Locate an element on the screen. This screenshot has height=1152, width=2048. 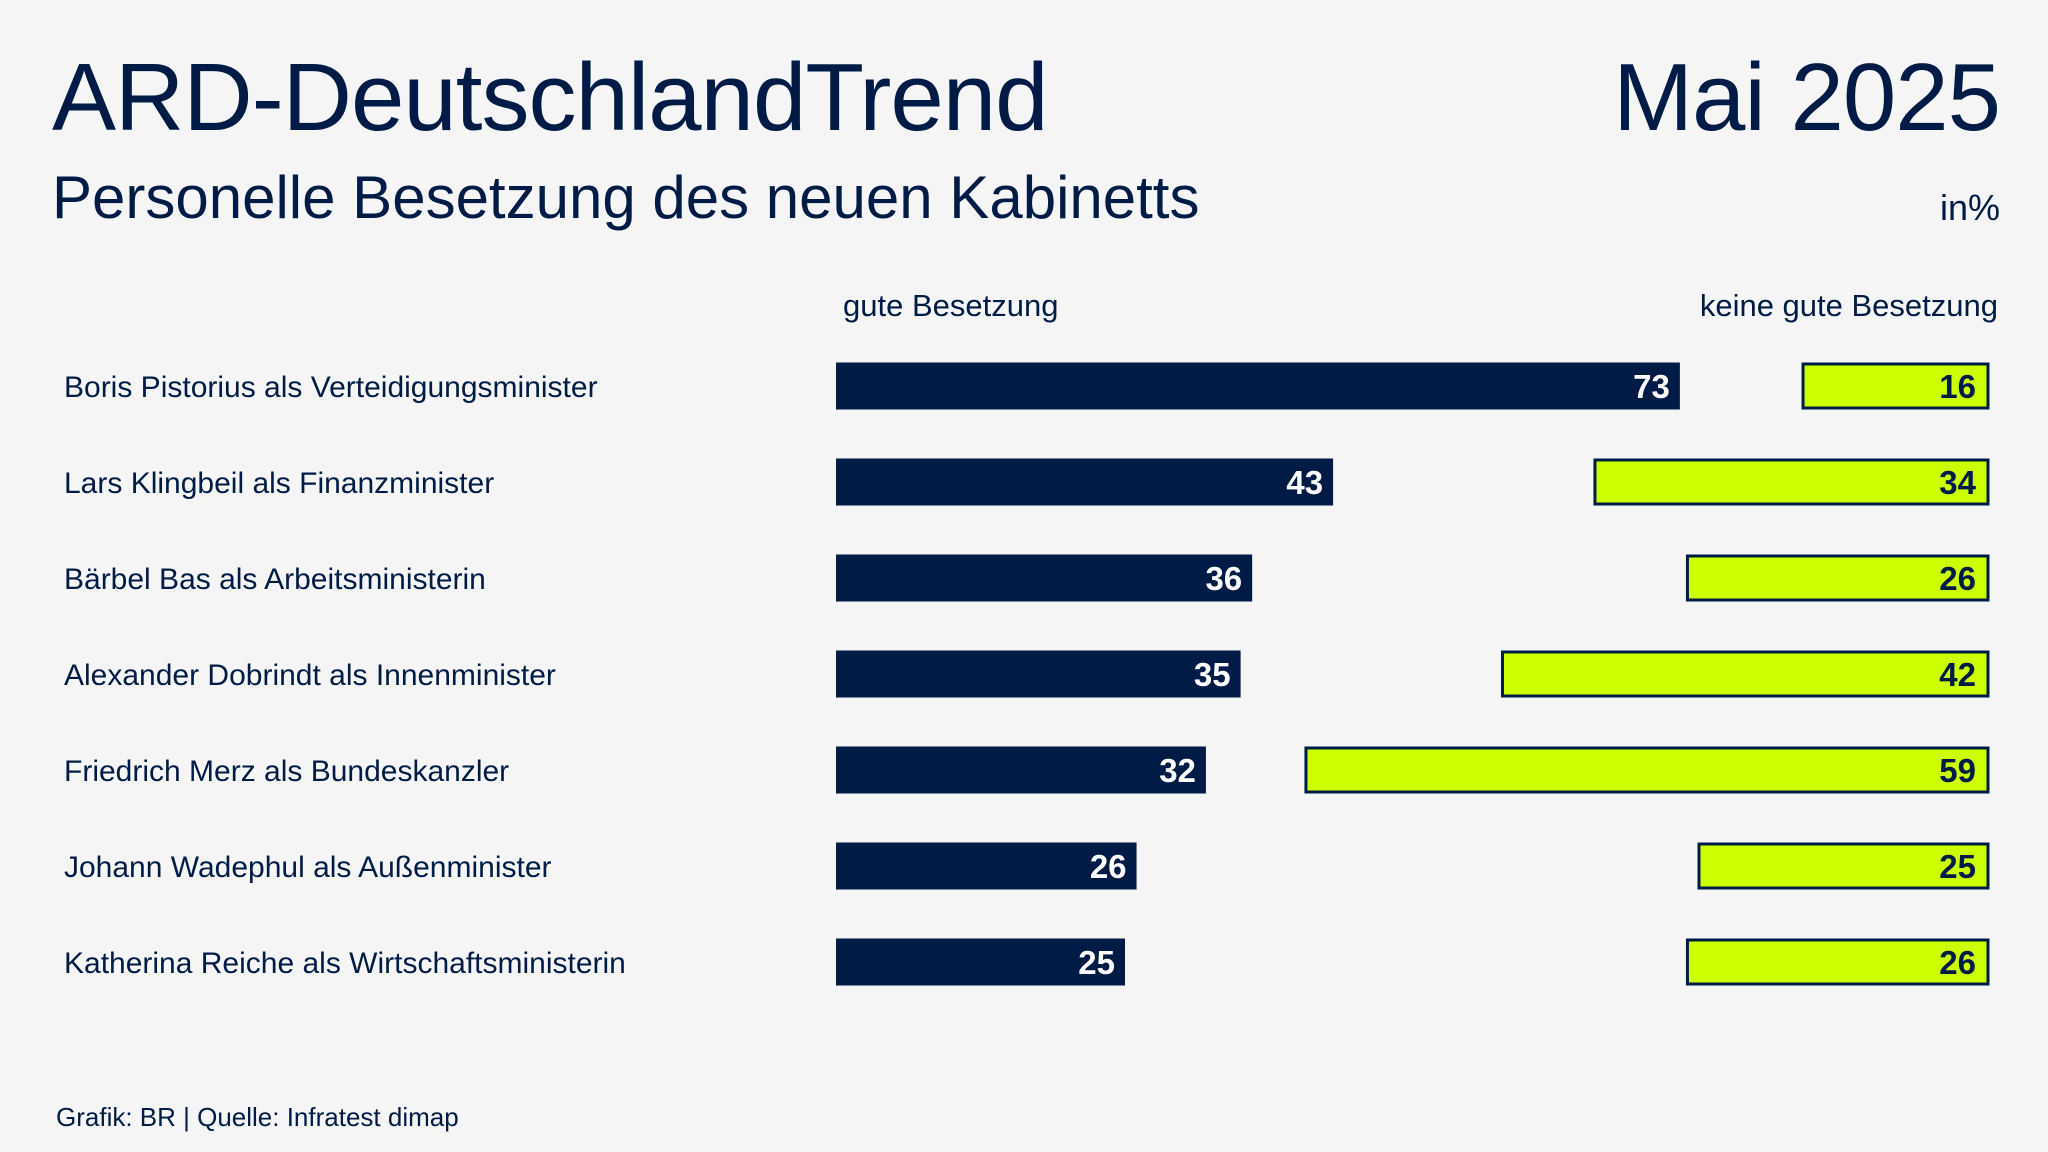
category-label: Friedrich Merz als Bundeskanzler is located at coordinates (286, 771).